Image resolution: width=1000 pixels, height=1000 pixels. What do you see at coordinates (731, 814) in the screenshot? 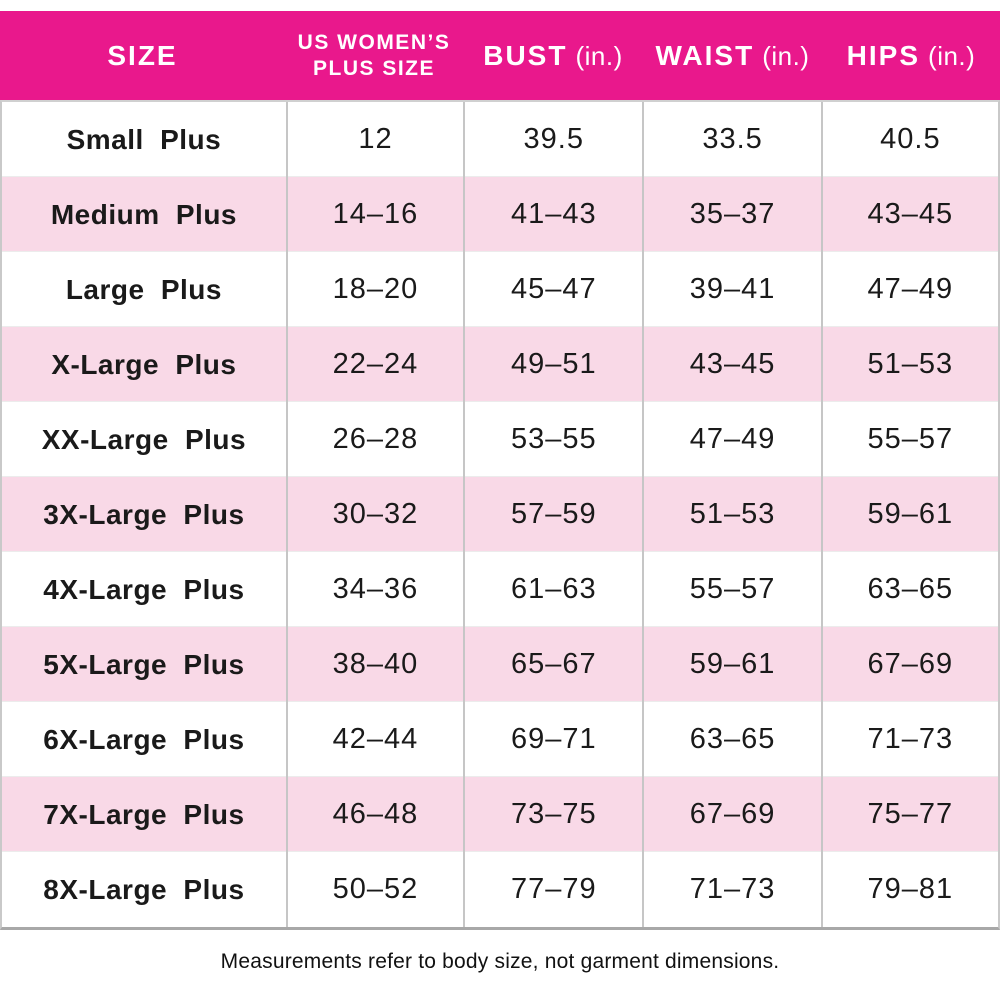
I see `waist-cell: 67–69` at bounding box center [731, 814].